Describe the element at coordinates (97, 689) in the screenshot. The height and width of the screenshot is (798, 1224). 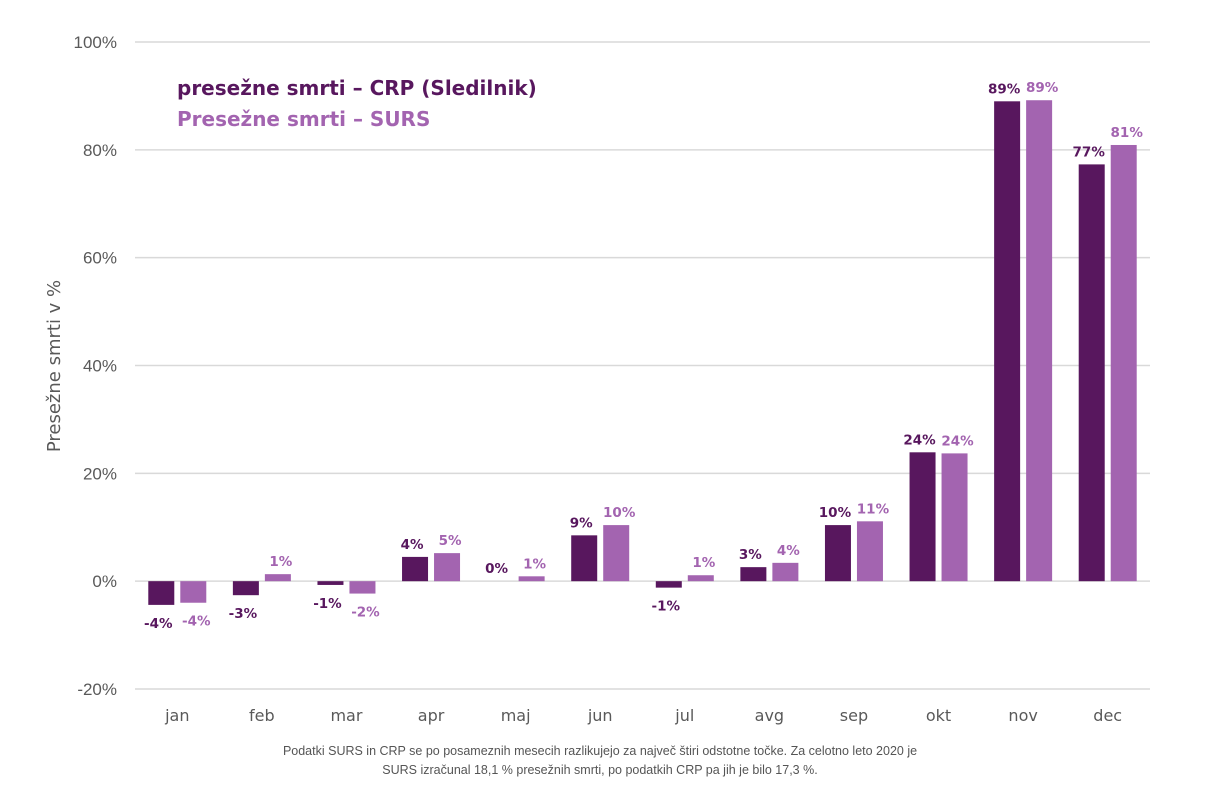
I see `y-tick-label: -20%` at that location.